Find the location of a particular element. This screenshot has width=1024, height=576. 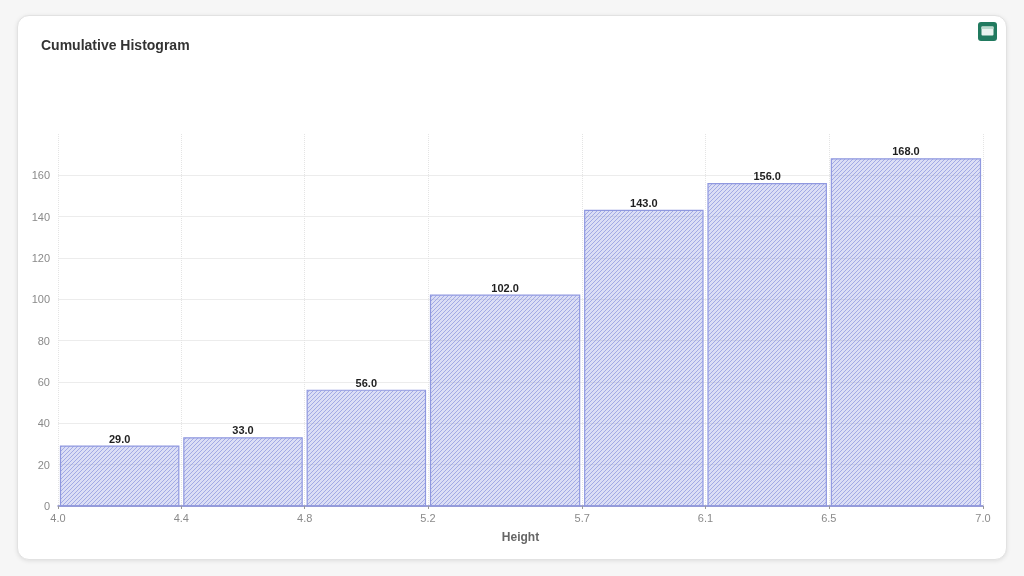

y-tick-label: 0 is located at coordinates (46, 506).